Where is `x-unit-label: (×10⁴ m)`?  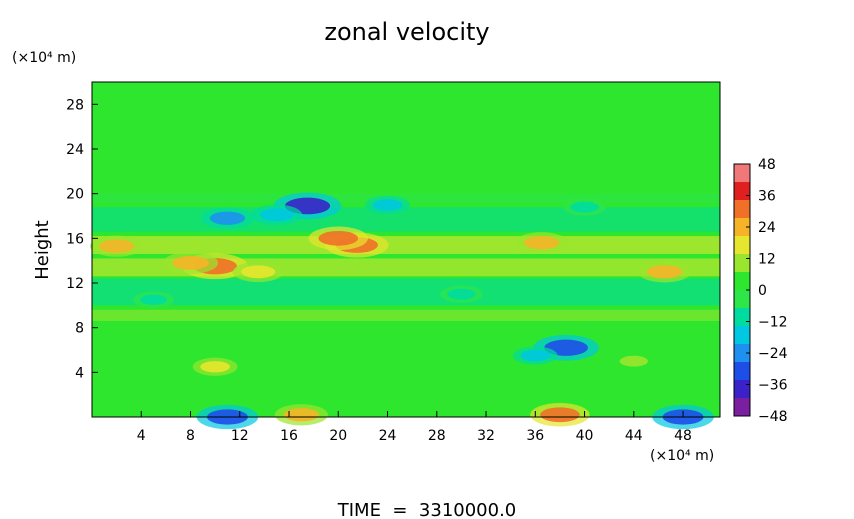
x-unit-label: (×10⁴ m) is located at coordinates (682, 456).